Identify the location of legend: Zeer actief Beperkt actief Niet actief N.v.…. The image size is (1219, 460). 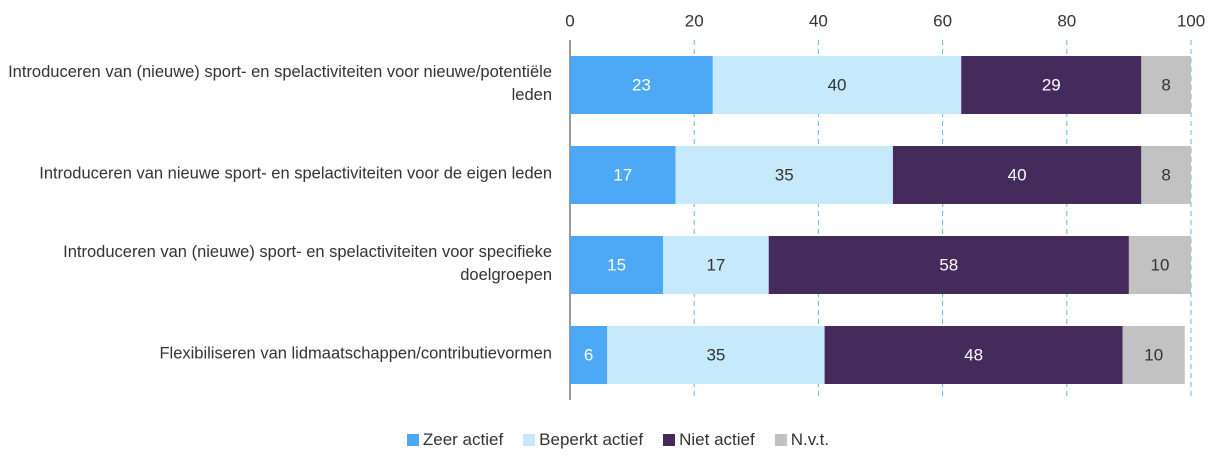
(609, 440).